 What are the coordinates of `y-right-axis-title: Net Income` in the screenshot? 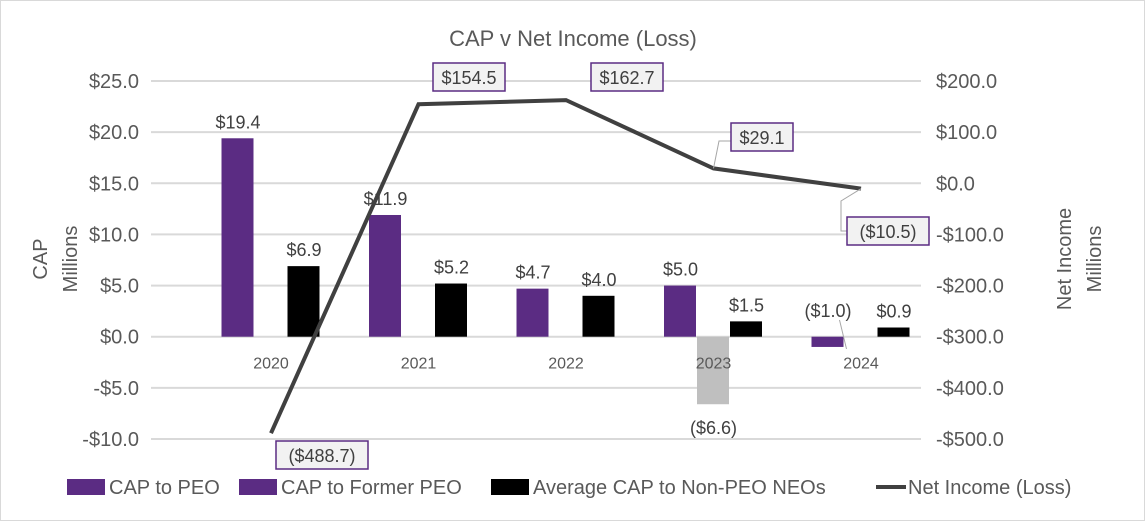 It's located at (1065, 259).